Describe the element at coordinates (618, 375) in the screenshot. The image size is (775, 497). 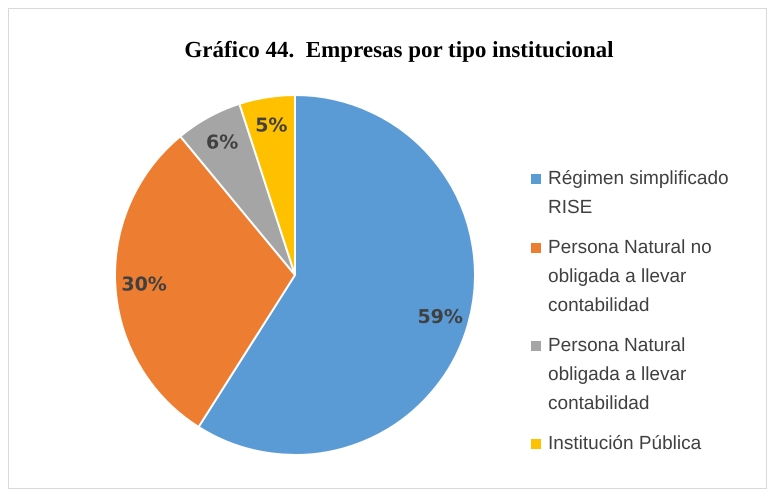
I see `legend-label: Persona Natural obligada a llevar contabilidad` at that location.